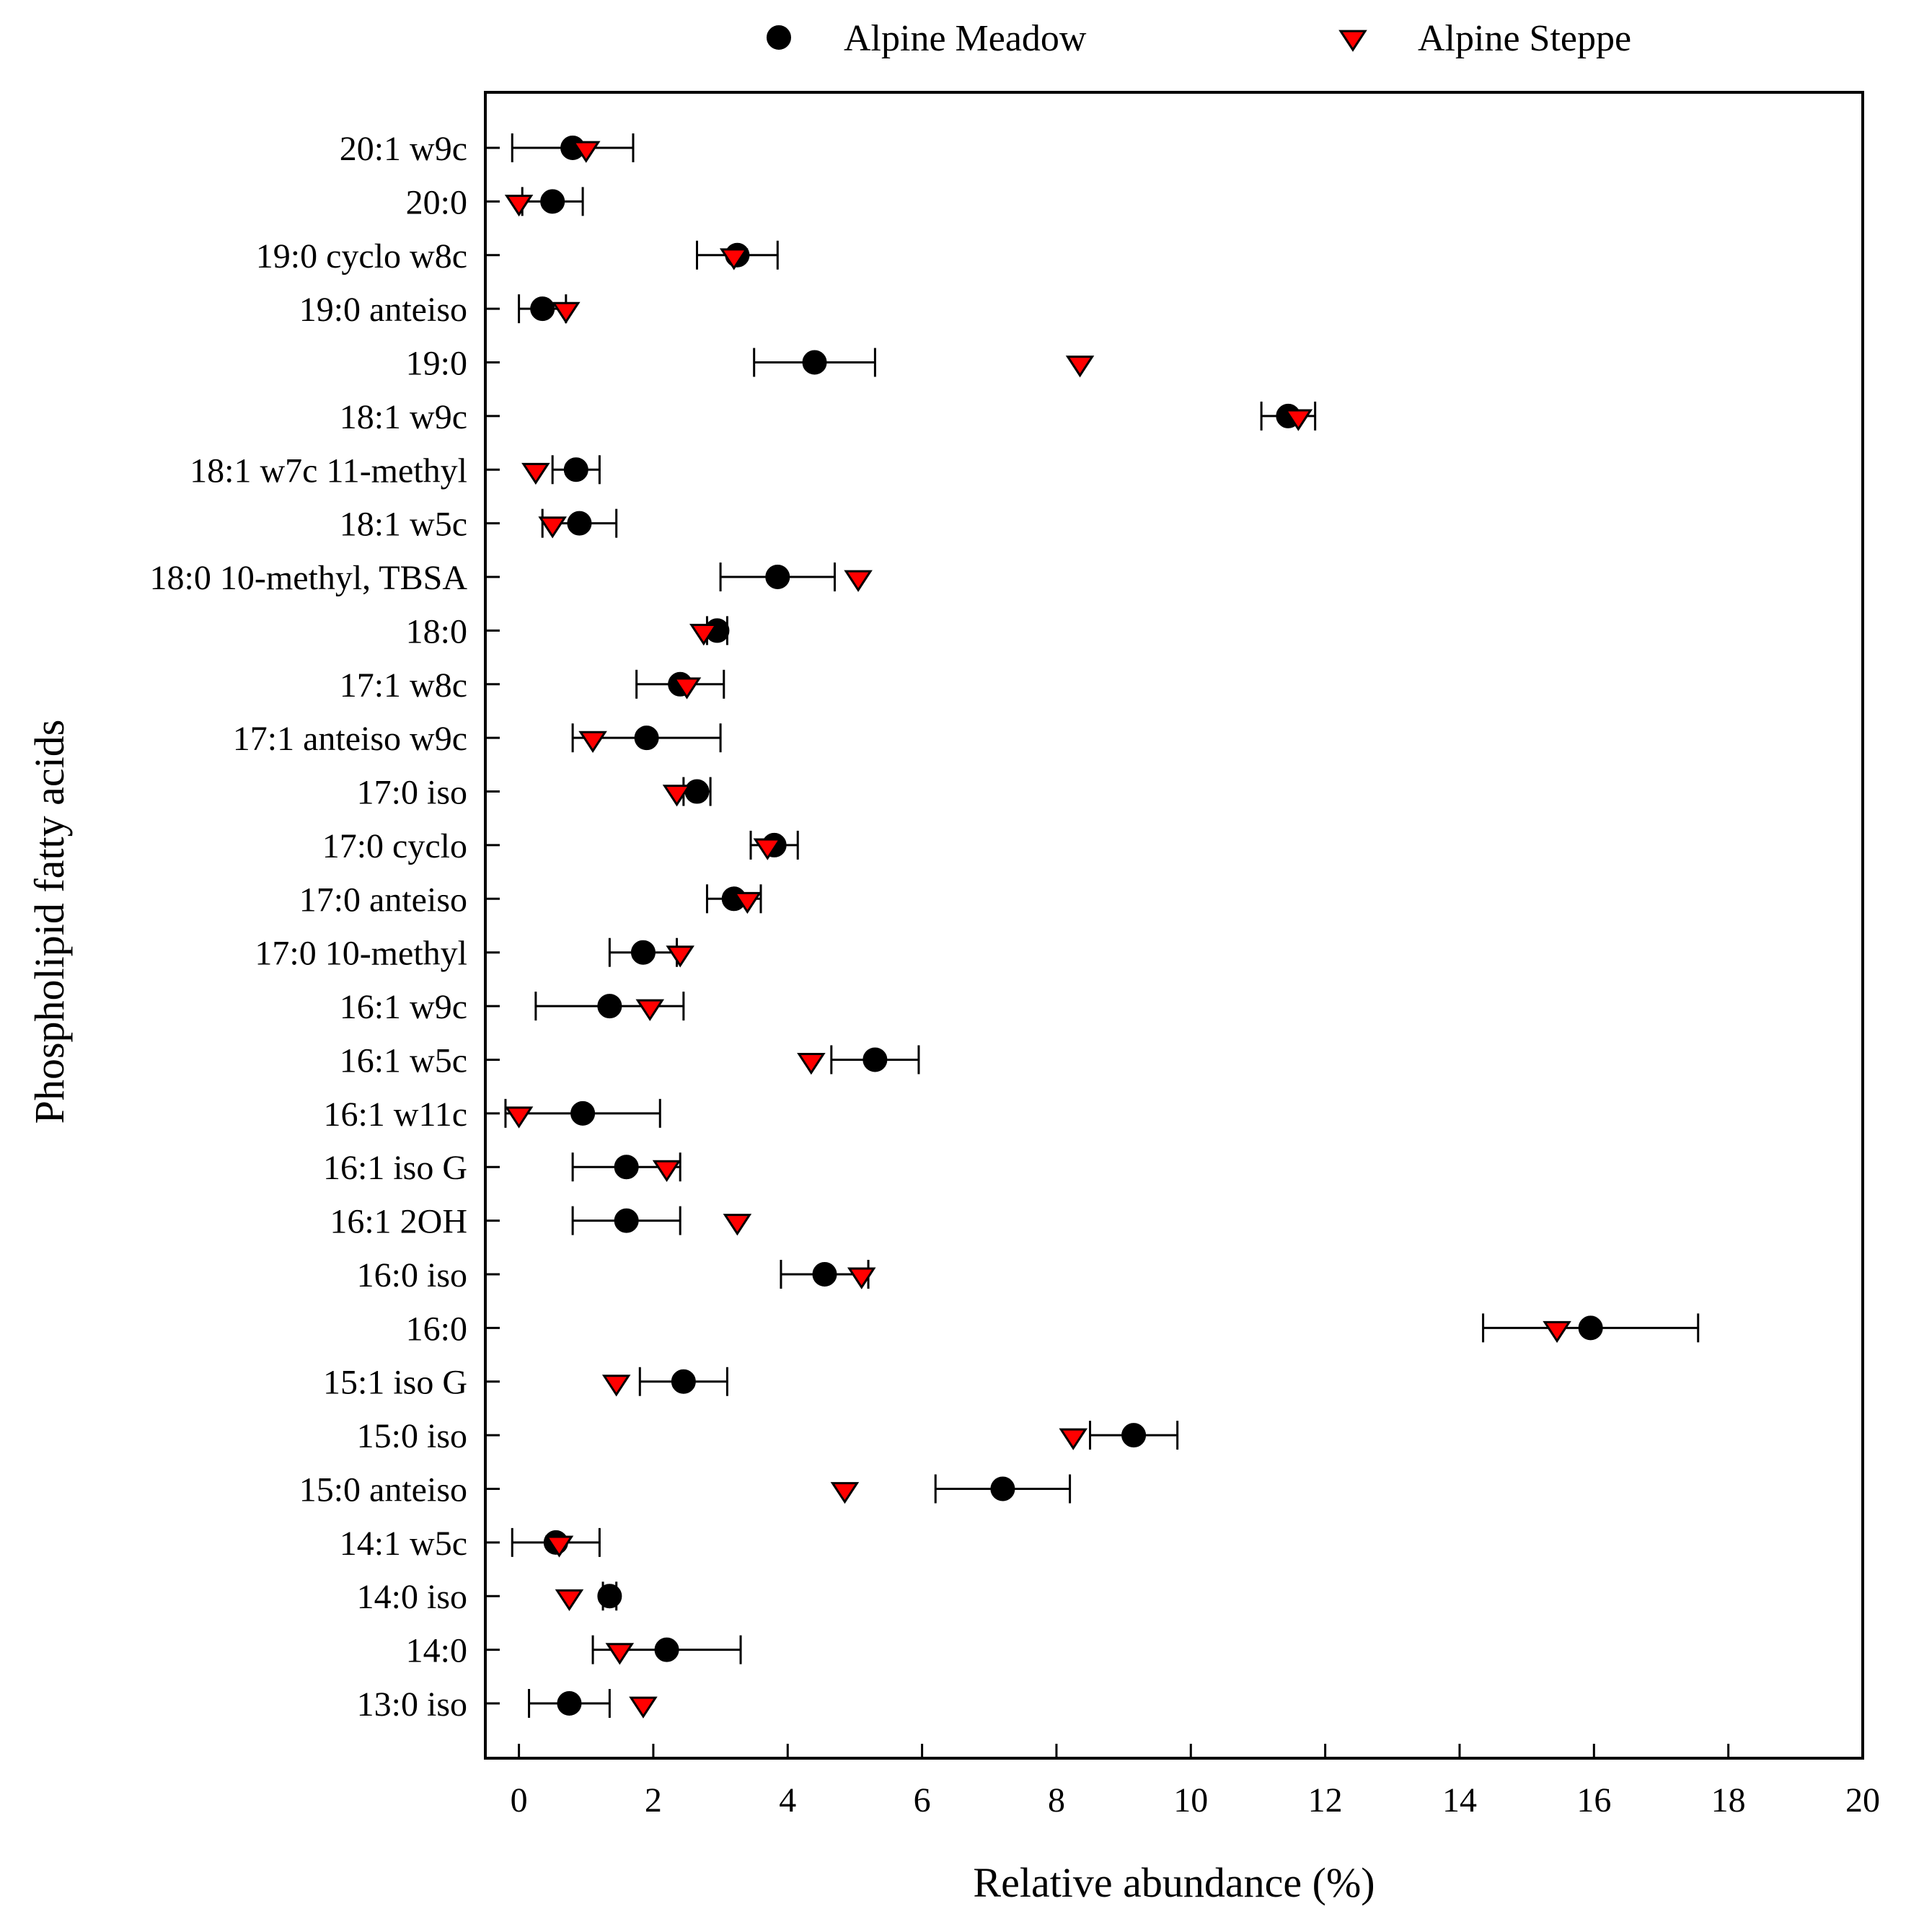  I want to click on y-tick-label-20-1-w9c: 20:1 w9c, so click(403, 149).